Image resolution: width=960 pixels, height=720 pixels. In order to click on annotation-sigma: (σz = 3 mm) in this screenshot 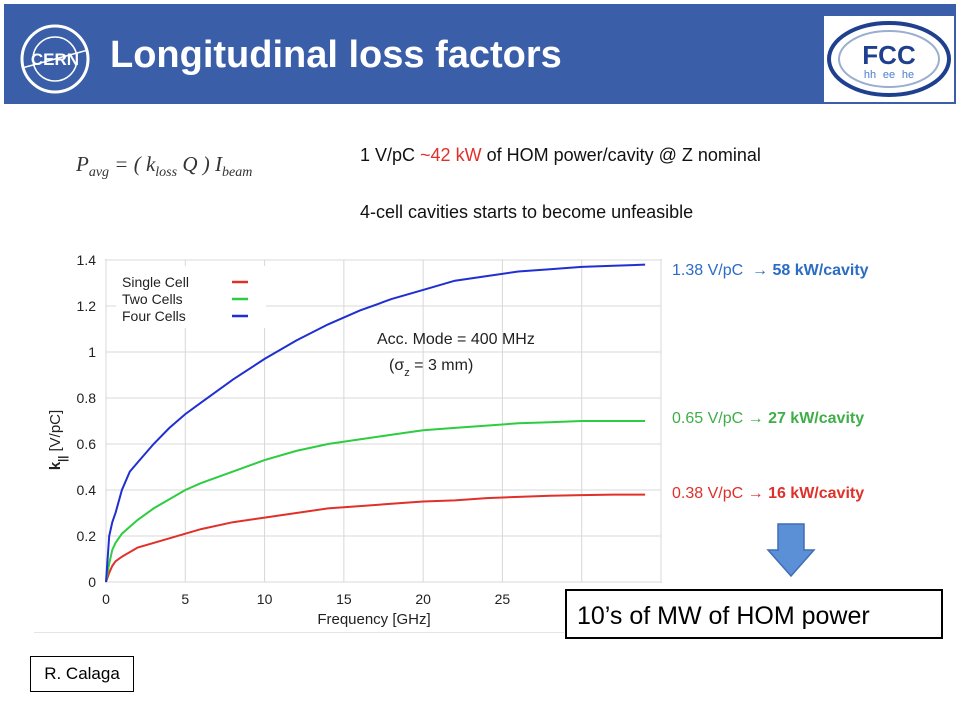, I will do `click(431, 368)`.